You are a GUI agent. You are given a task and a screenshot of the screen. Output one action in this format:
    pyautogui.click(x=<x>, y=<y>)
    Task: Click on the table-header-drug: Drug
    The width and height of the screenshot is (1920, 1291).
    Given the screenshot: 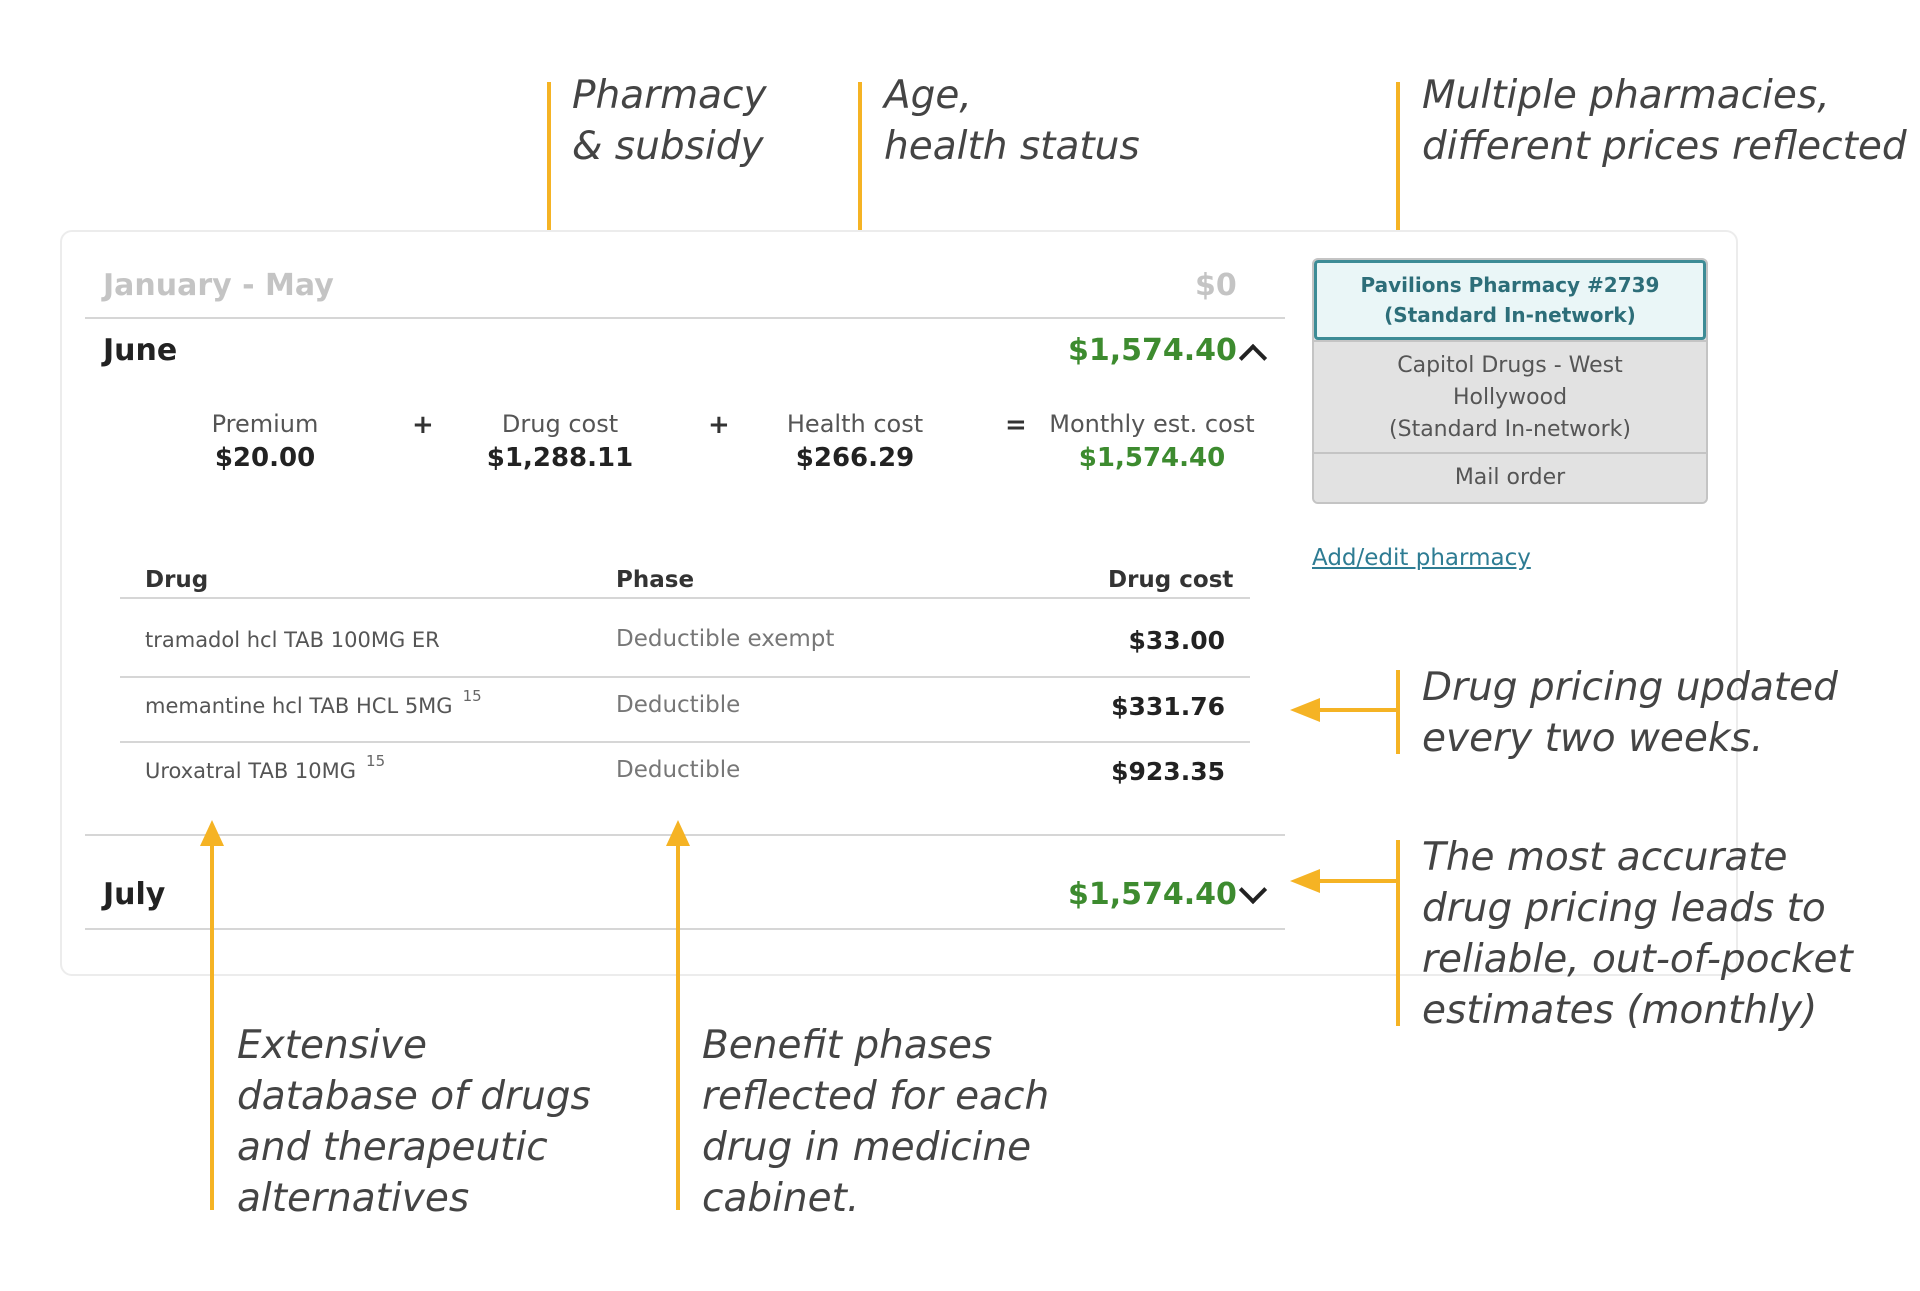 What is the action you would take?
    pyautogui.click(x=177, y=580)
    